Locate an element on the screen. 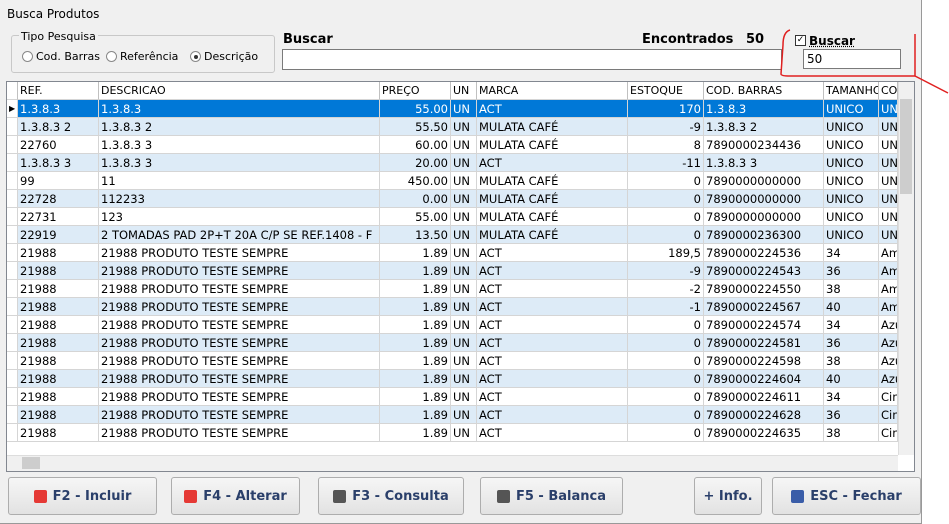 This screenshot has height=524, width=949. table-cell: 0.00 is located at coordinates (415, 199).